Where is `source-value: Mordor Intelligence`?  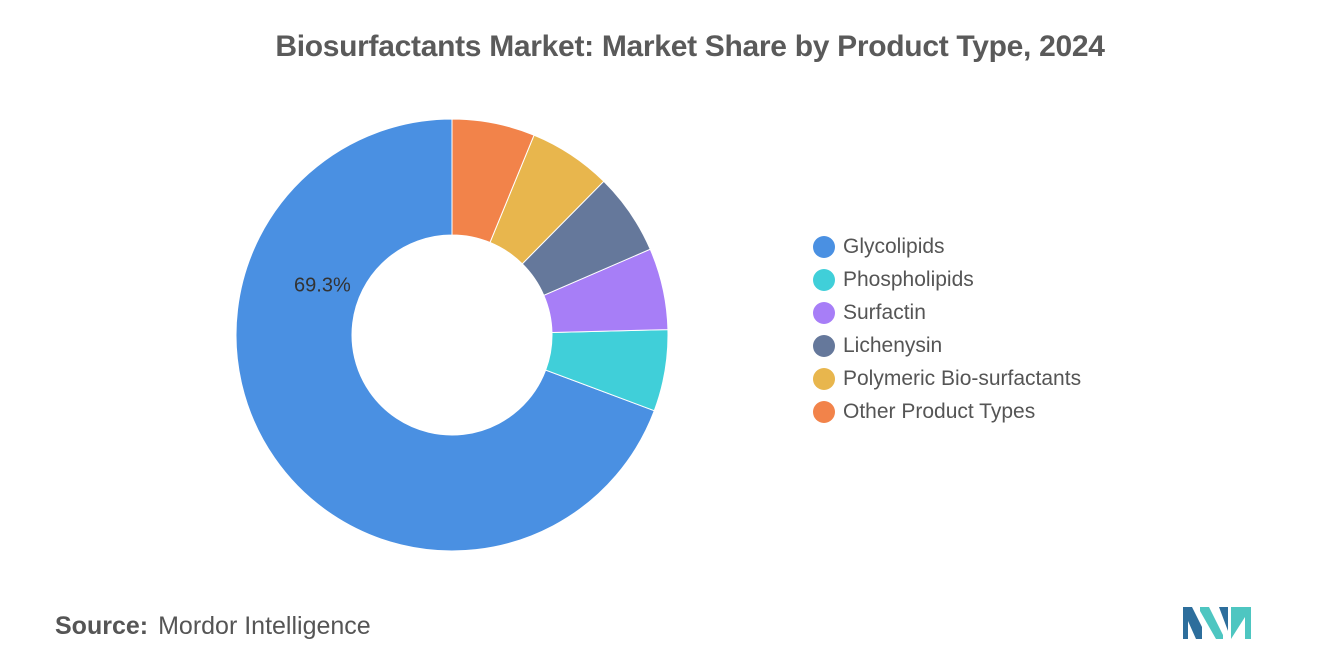
source-value: Mordor Intelligence is located at coordinates (264, 626).